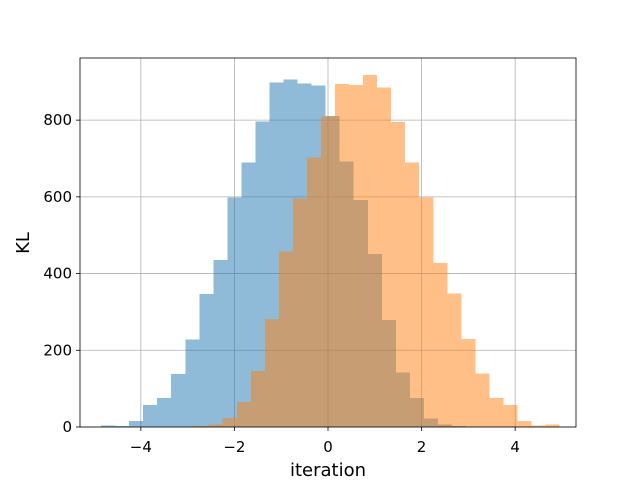  What do you see at coordinates (23, 243) in the screenshot?
I see `y-axis-label: KL` at bounding box center [23, 243].